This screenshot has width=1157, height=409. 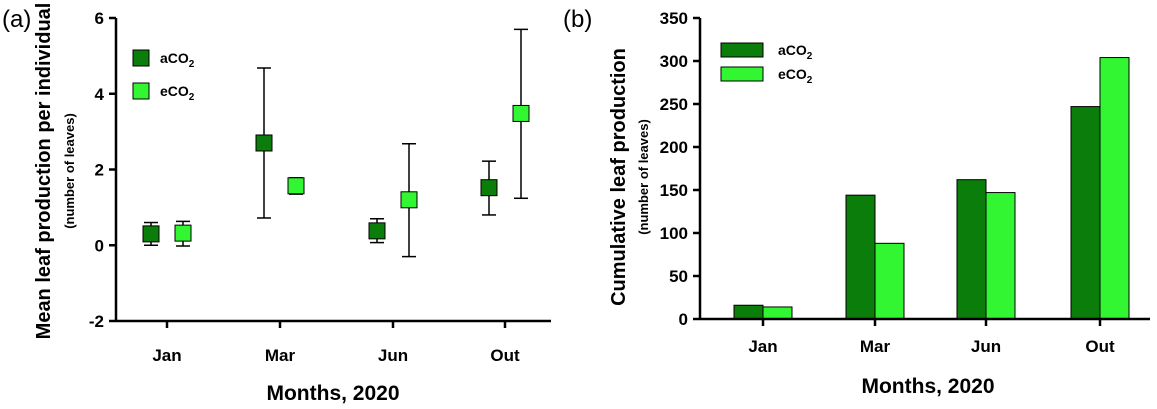 I want to click on panel-a-y-tick-label: -2, so click(x=96, y=321).